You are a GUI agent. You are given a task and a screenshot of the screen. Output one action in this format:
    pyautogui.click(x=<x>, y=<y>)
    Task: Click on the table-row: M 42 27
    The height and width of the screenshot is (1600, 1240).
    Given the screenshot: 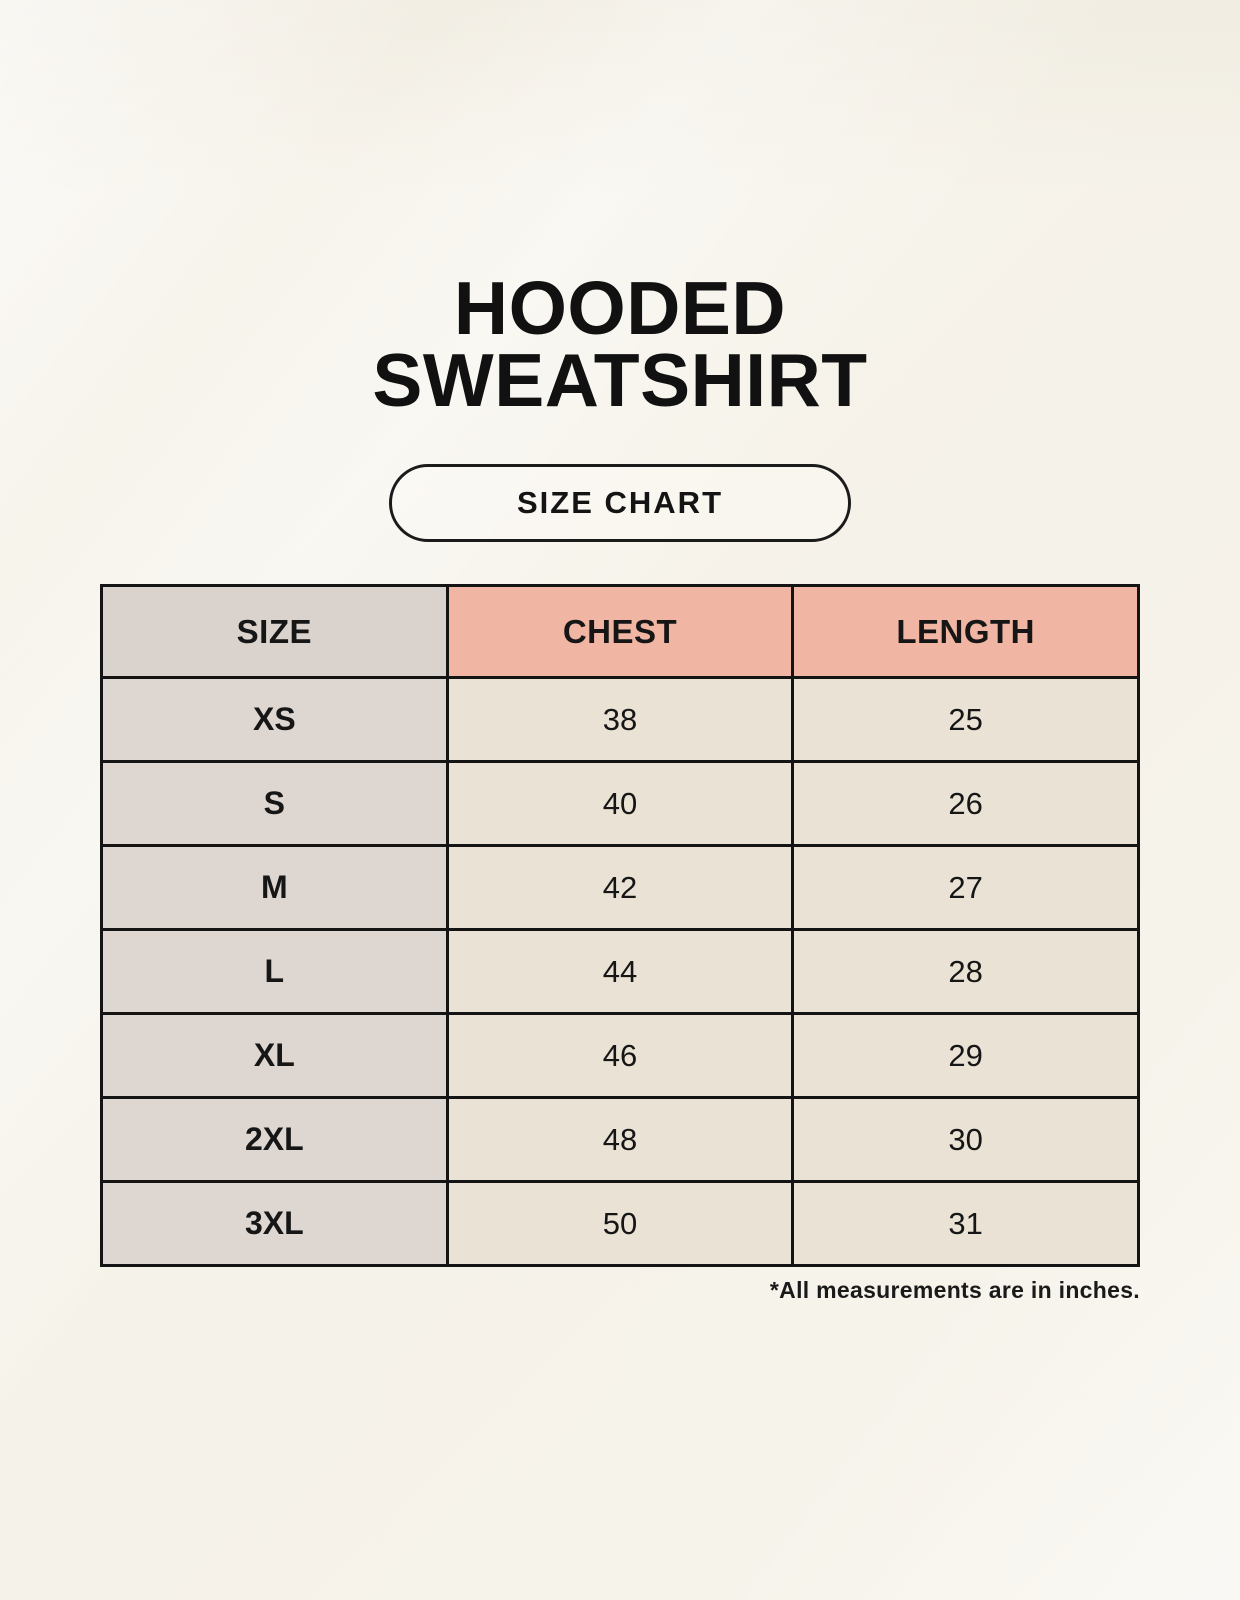 What is the action you would take?
    pyautogui.click(x=620, y=887)
    